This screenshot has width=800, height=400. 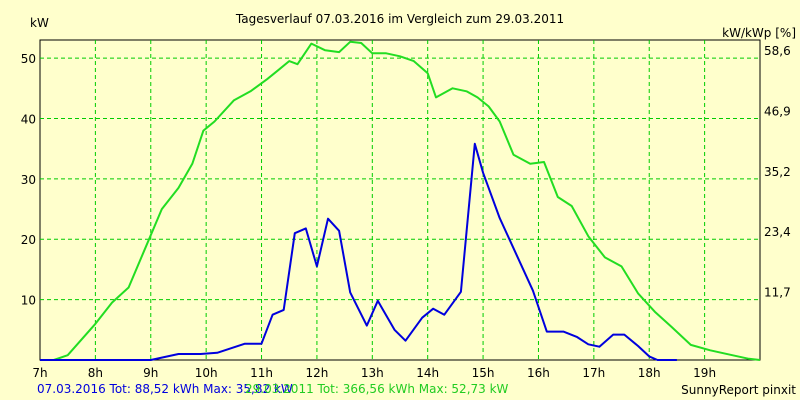 I want to click on y-tick-label-left: 50, so click(x=28, y=59).